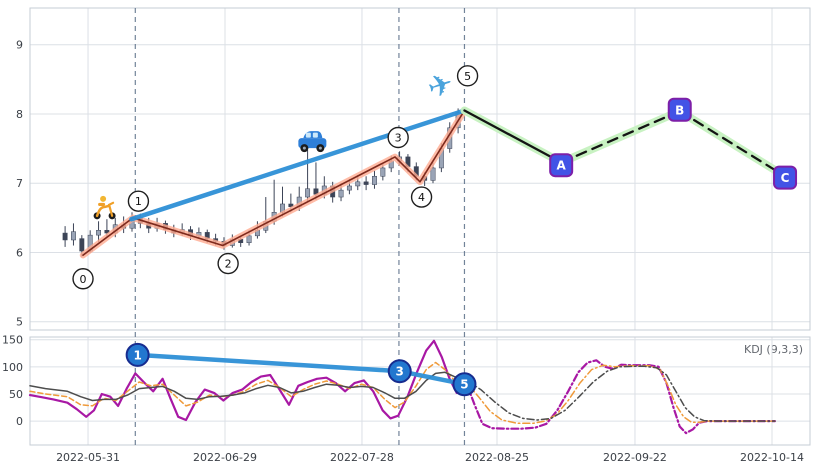 The image size is (819, 471). What do you see at coordinates (362, 457) in the screenshot?
I see `x-tick-label: 2022-07-28` at bounding box center [362, 457].